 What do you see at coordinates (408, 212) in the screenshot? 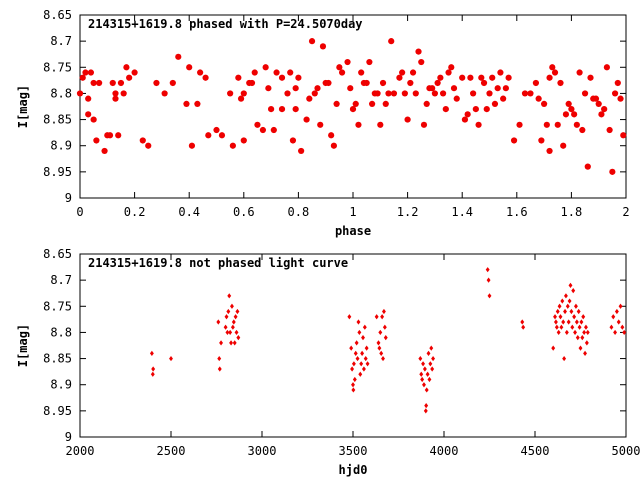
I see `x-tick-label: 1.2` at bounding box center [408, 212].